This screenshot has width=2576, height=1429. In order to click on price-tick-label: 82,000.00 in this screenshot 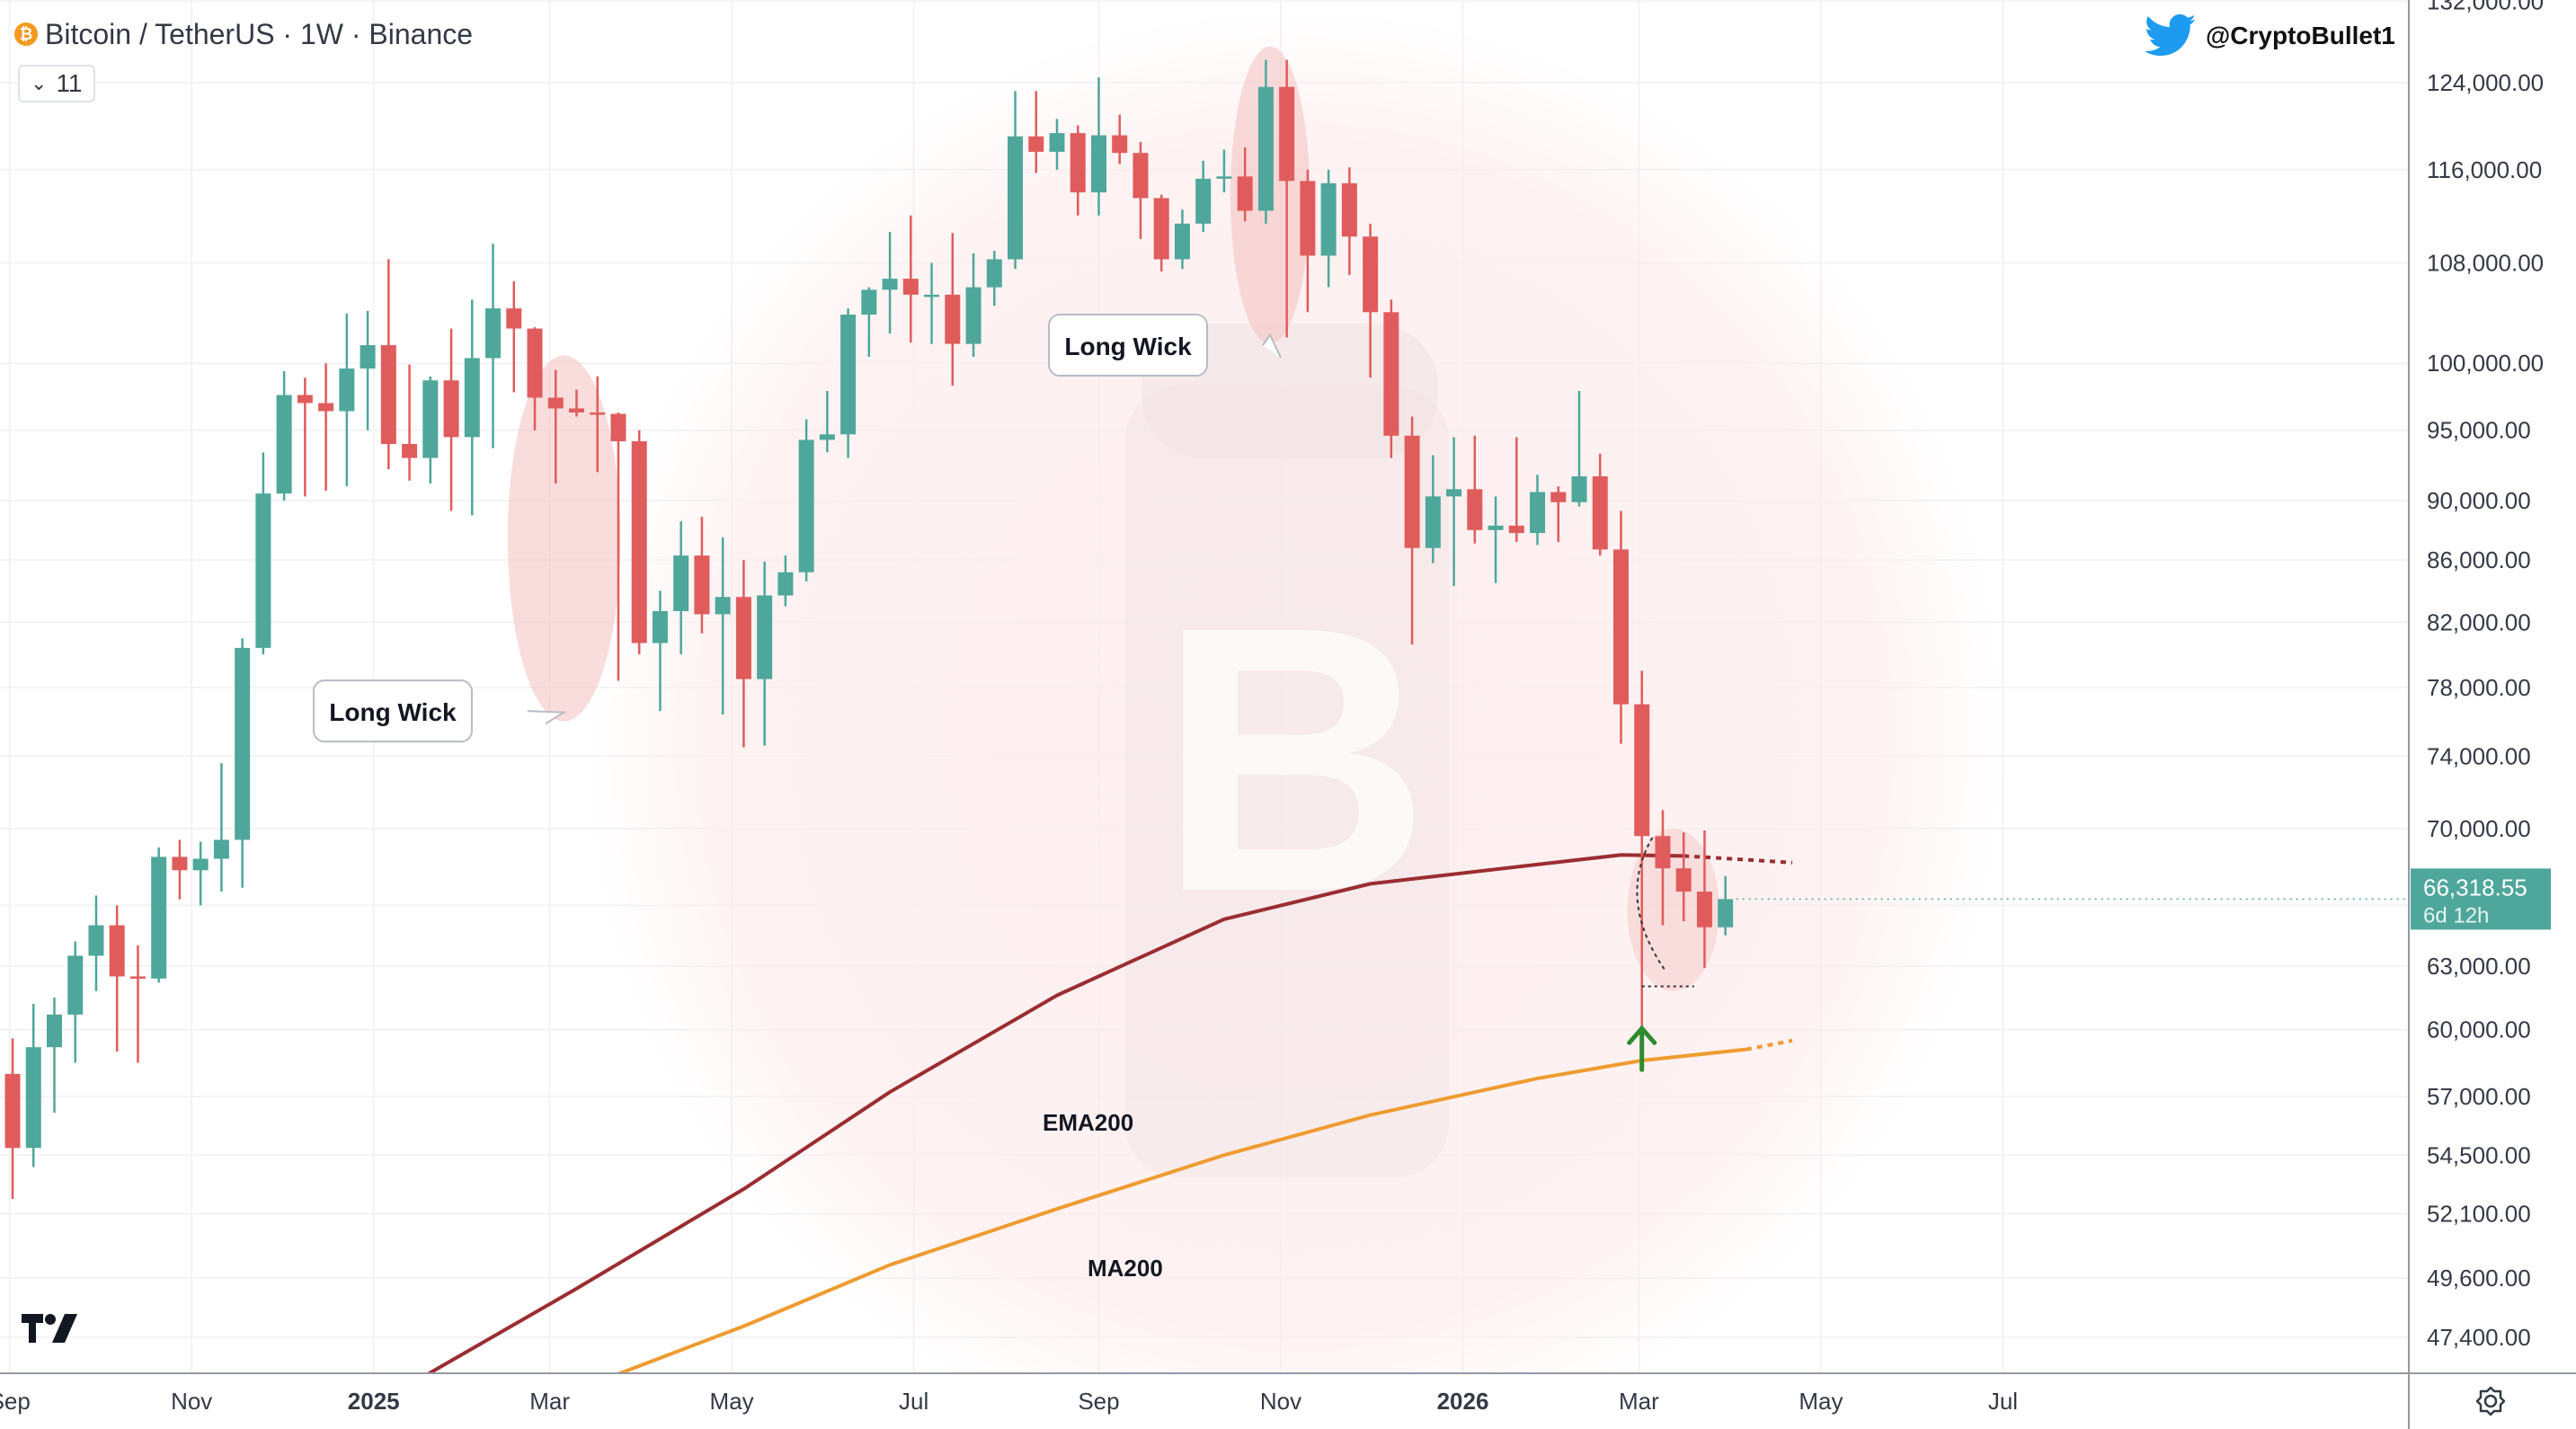, I will do `click(2479, 621)`.